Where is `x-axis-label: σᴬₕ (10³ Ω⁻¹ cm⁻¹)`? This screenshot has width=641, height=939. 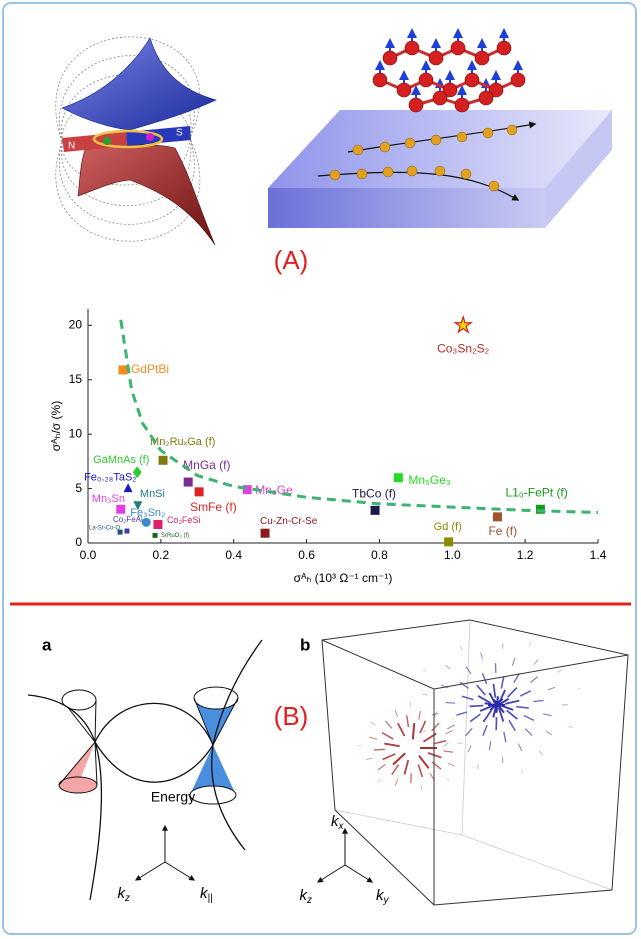 x-axis-label: σᴬₕ (10³ Ω⁻¹ cm⁻¹) is located at coordinates (343, 578).